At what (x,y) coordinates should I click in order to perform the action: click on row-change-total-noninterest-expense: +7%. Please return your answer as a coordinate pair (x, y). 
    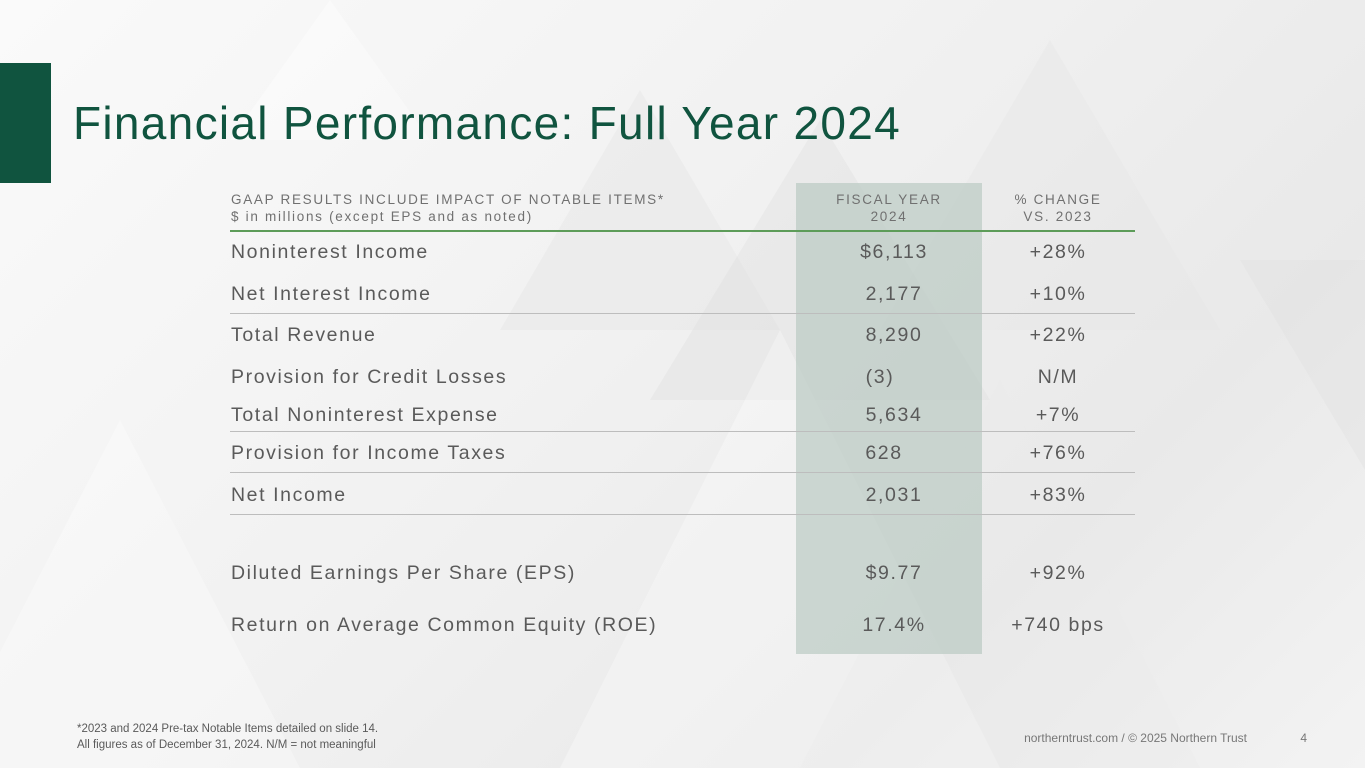
    Looking at the image, I should click on (1058, 415).